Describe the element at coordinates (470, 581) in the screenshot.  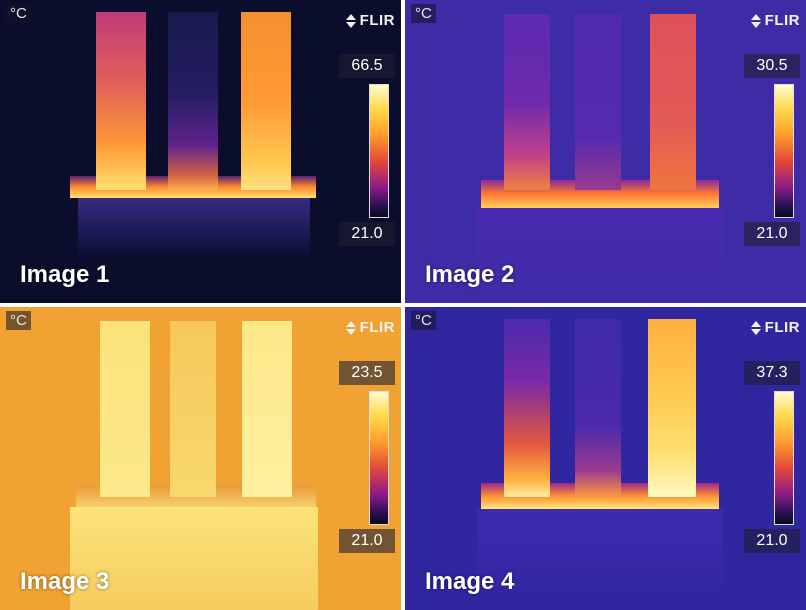
I see `image-caption: Image 4` at that location.